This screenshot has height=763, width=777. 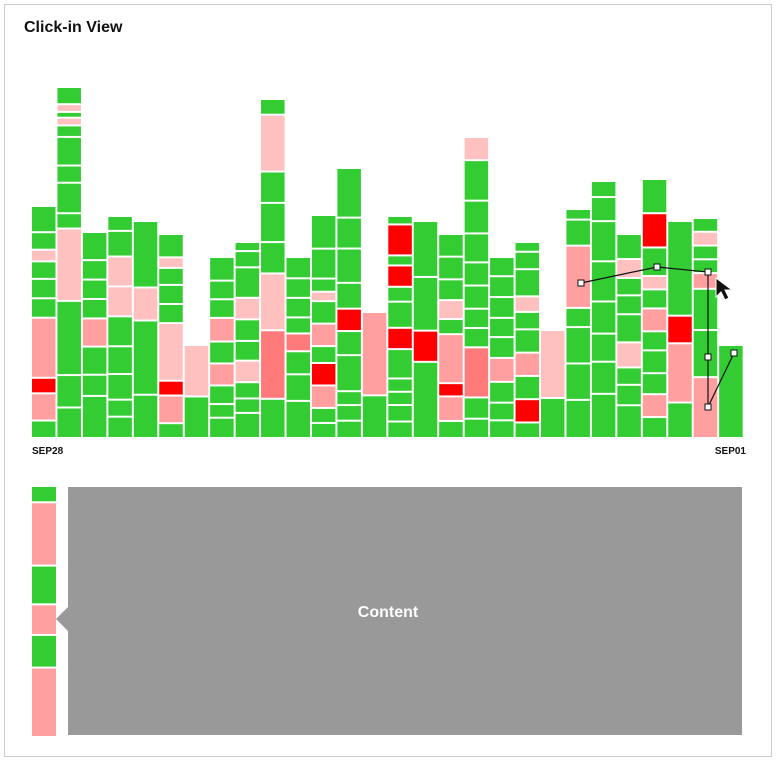 I want to click on path-line, so click(x=657, y=337).